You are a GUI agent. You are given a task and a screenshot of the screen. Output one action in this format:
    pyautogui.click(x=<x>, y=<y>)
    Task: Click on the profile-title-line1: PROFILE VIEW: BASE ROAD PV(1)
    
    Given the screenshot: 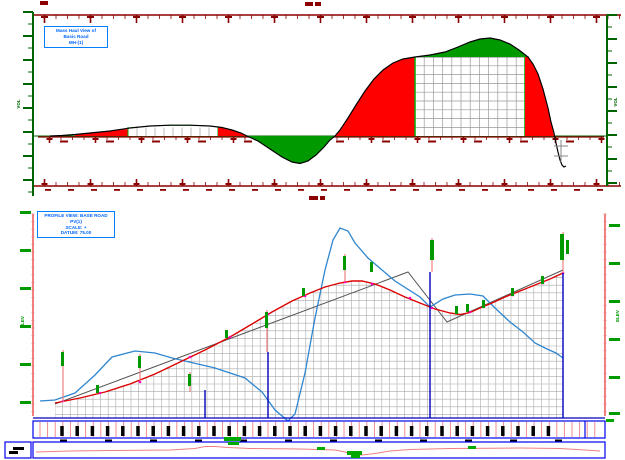 What is the action you would take?
    pyautogui.click(x=76, y=218)
    